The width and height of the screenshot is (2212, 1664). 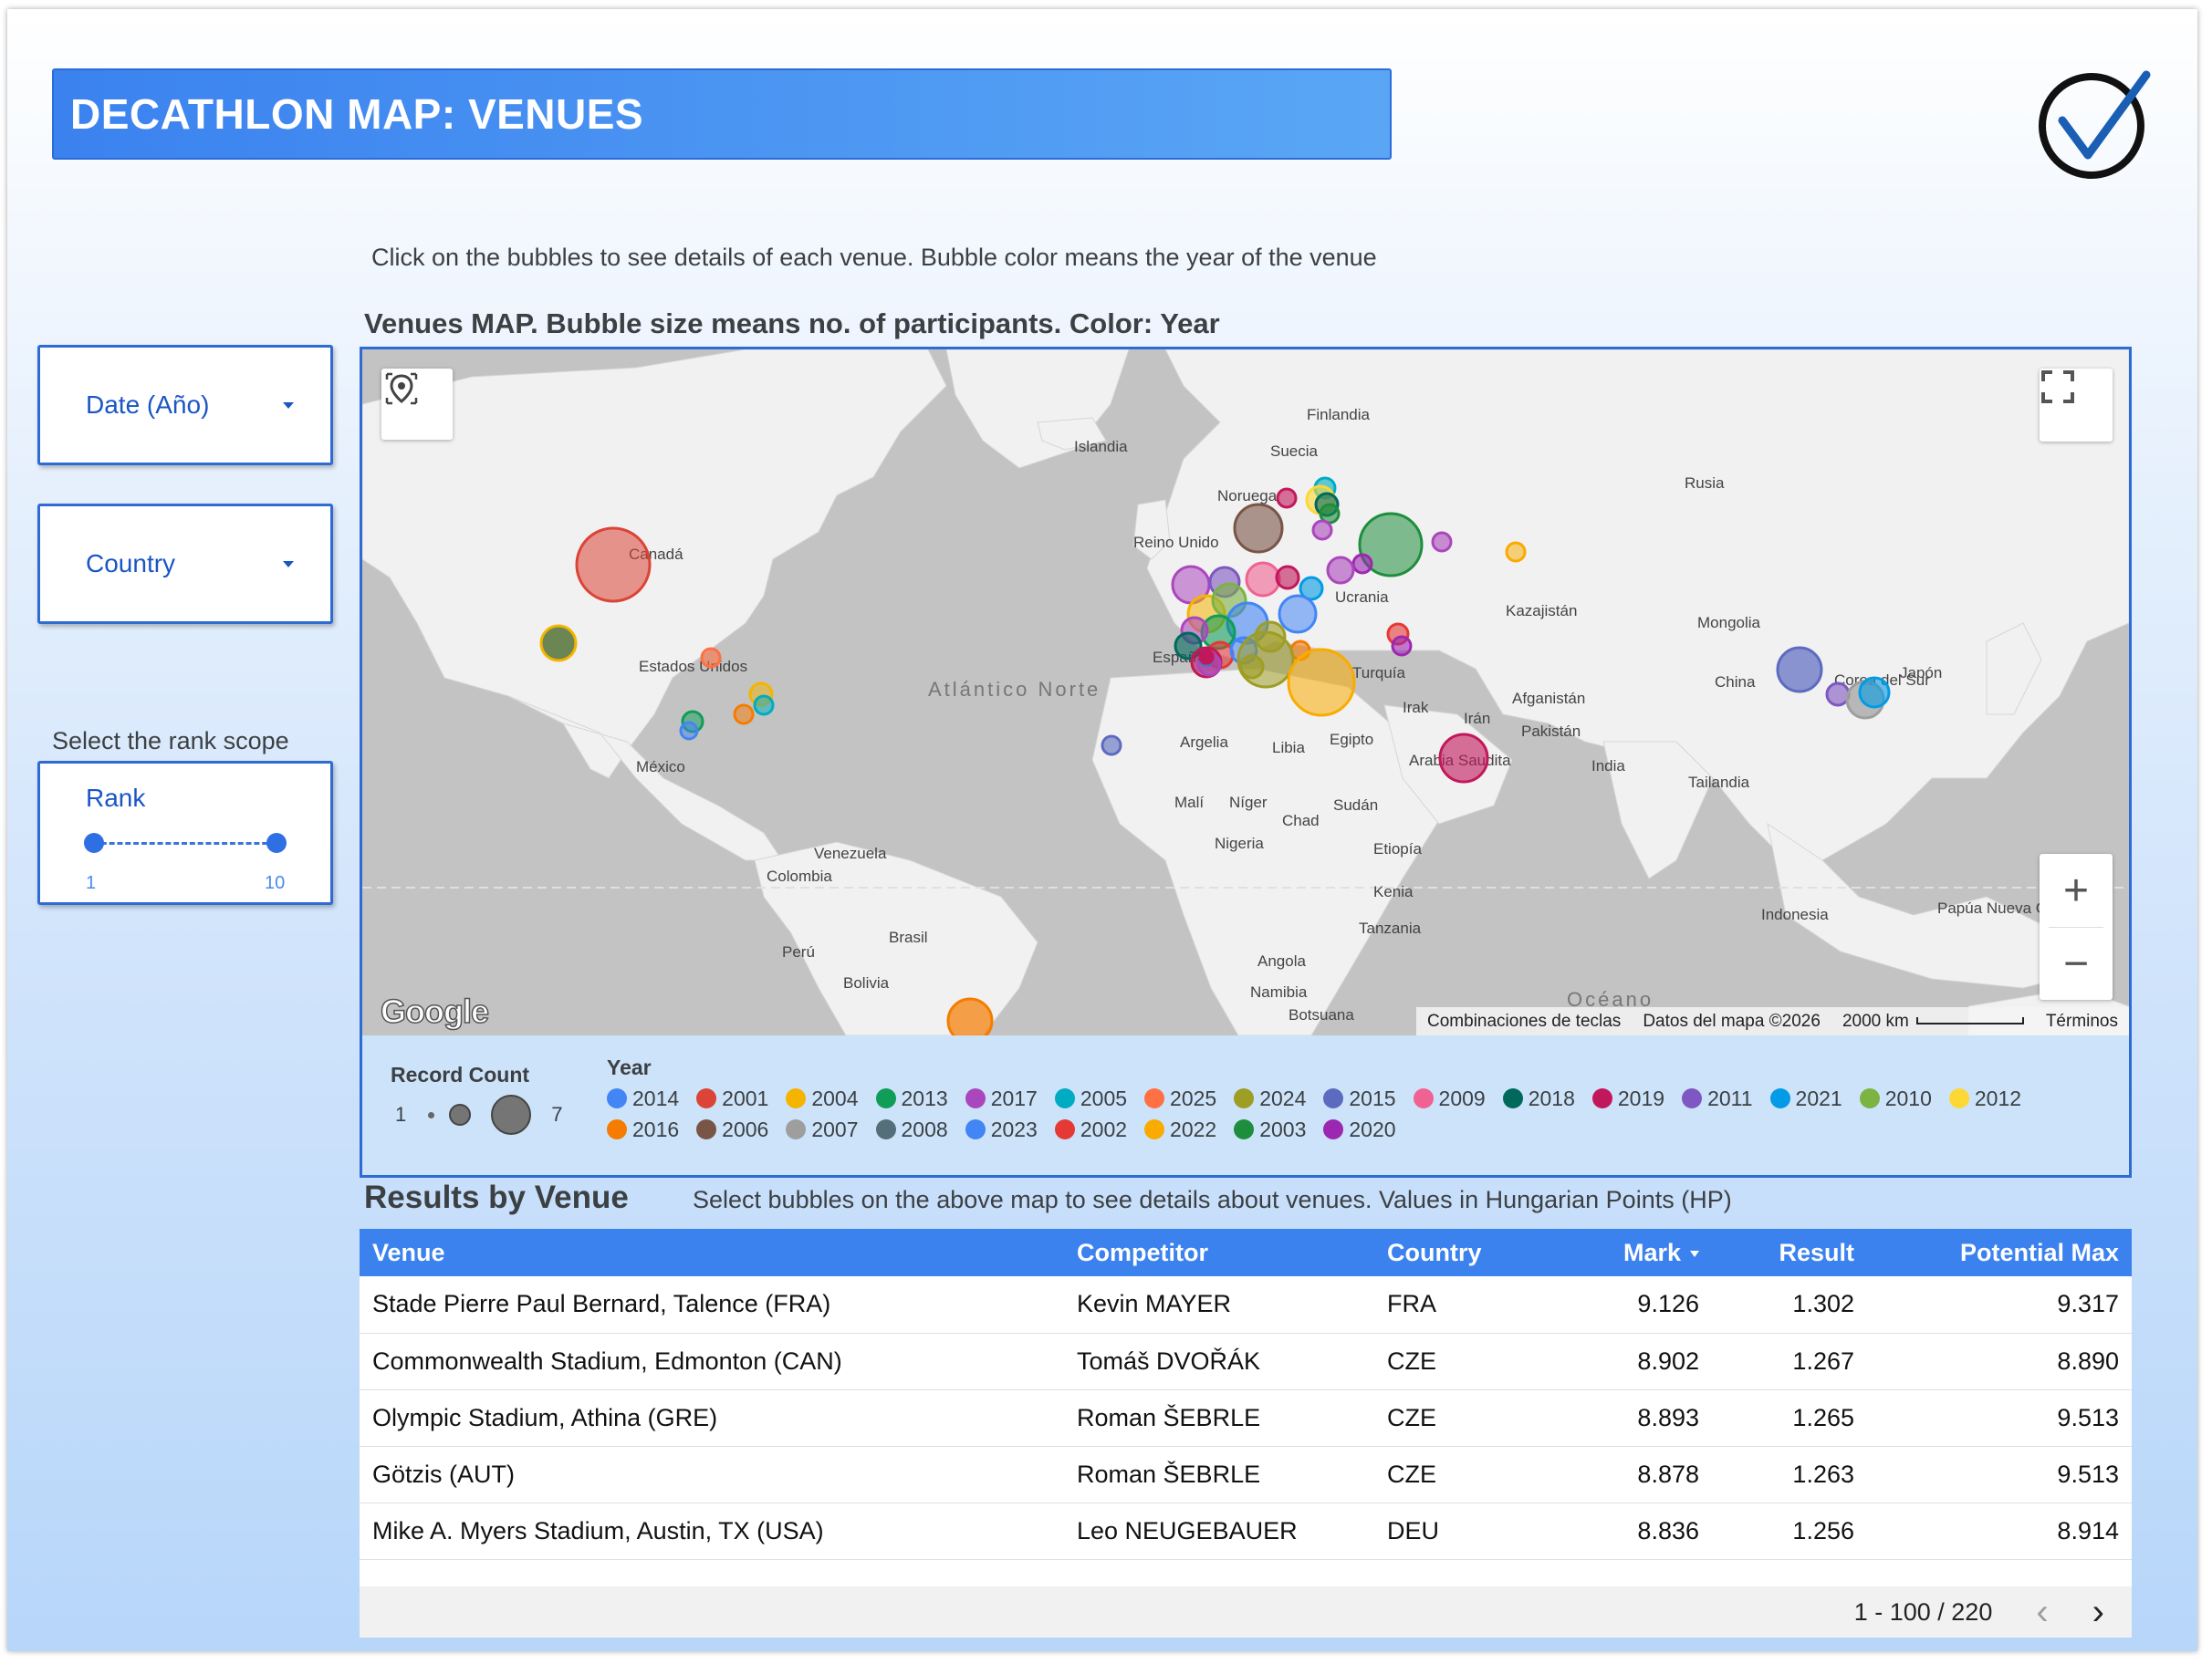 What do you see at coordinates (1219, 1418) in the screenshot?
I see `cell-competitor: Roman ŠEBRLE` at bounding box center [1219, 1418].